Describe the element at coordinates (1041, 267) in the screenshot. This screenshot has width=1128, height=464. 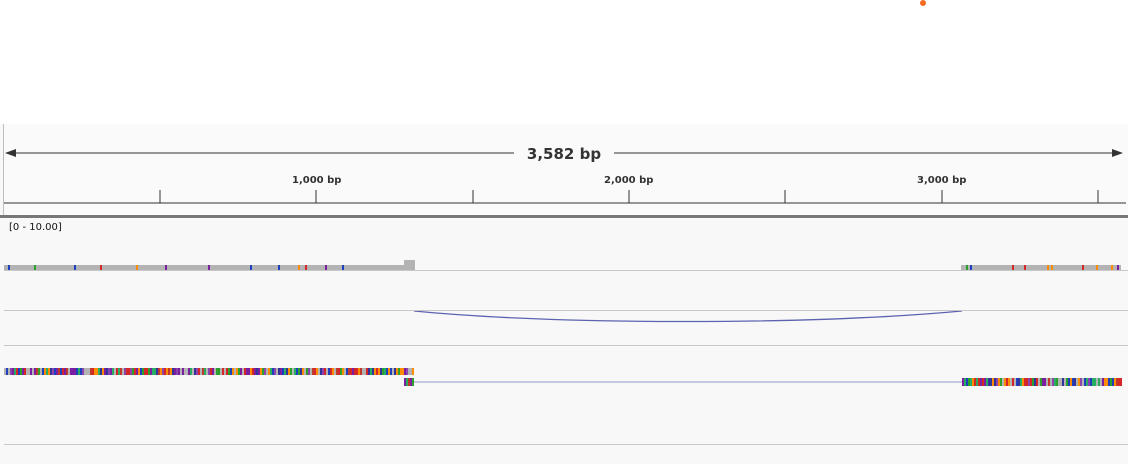
I see `coverage-bar-right` at that location.